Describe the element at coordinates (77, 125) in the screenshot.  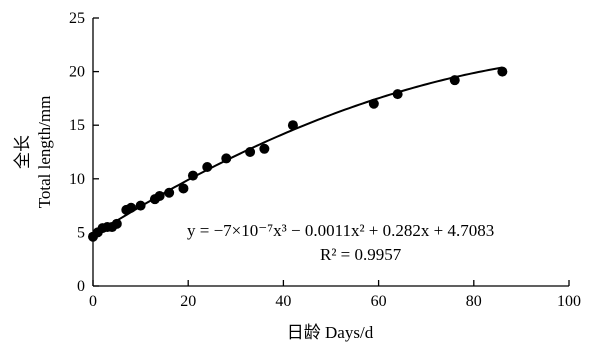
I see `y-tick-label: 15` at that location.